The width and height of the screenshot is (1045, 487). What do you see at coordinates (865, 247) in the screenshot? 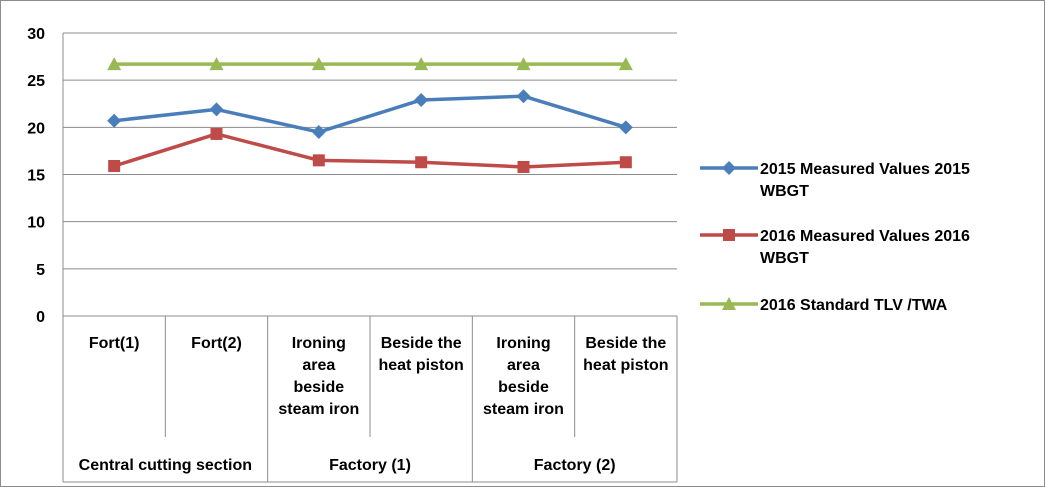
I see `legend-label: 2016 Measured Values 2016 WBGT` at bounding box center [865, 247].